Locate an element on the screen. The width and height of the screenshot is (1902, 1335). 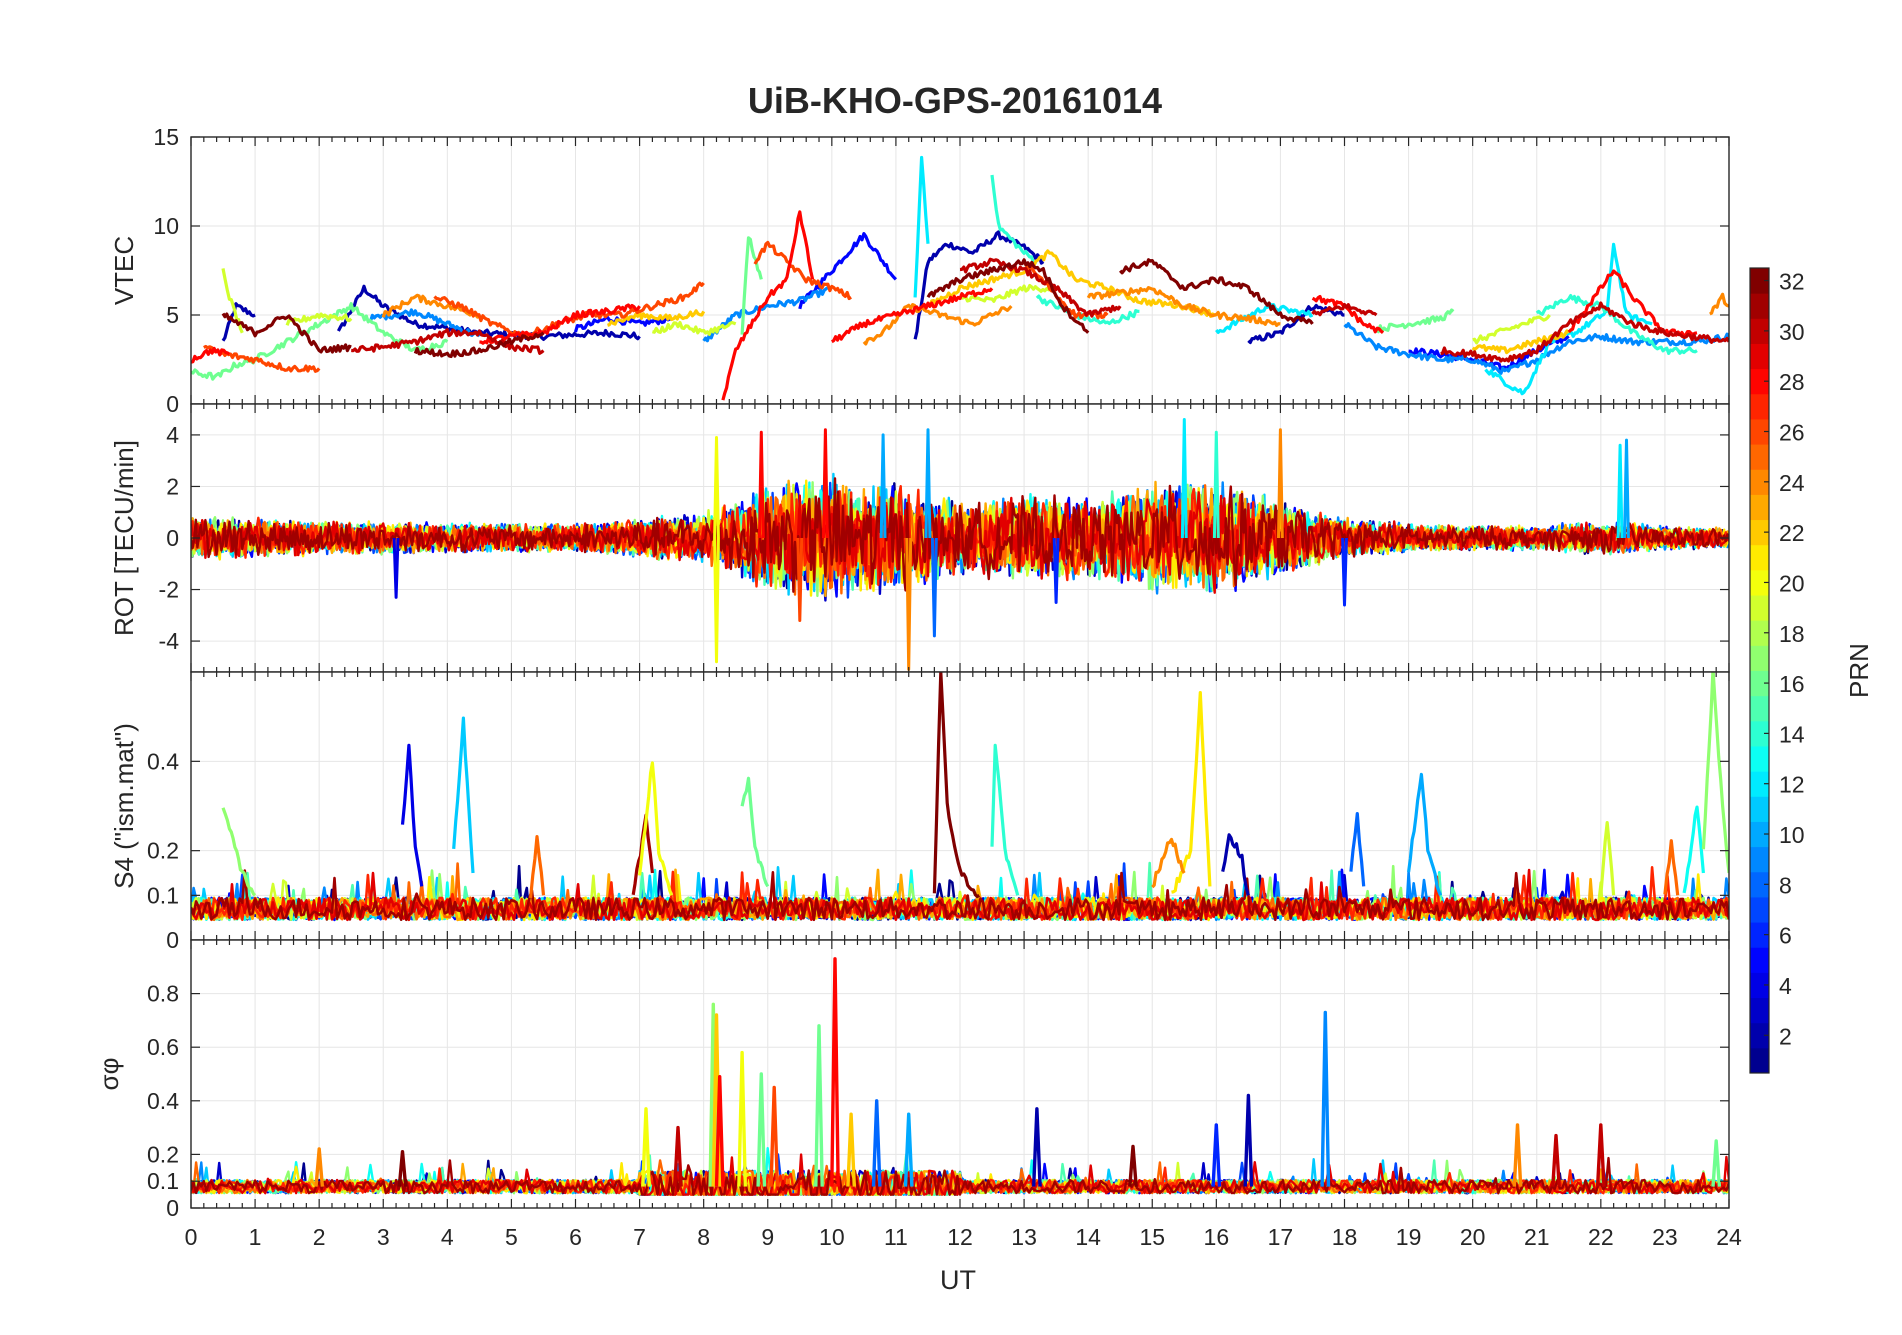
y-tick-label: 2 is located at coordinates (172, 486).